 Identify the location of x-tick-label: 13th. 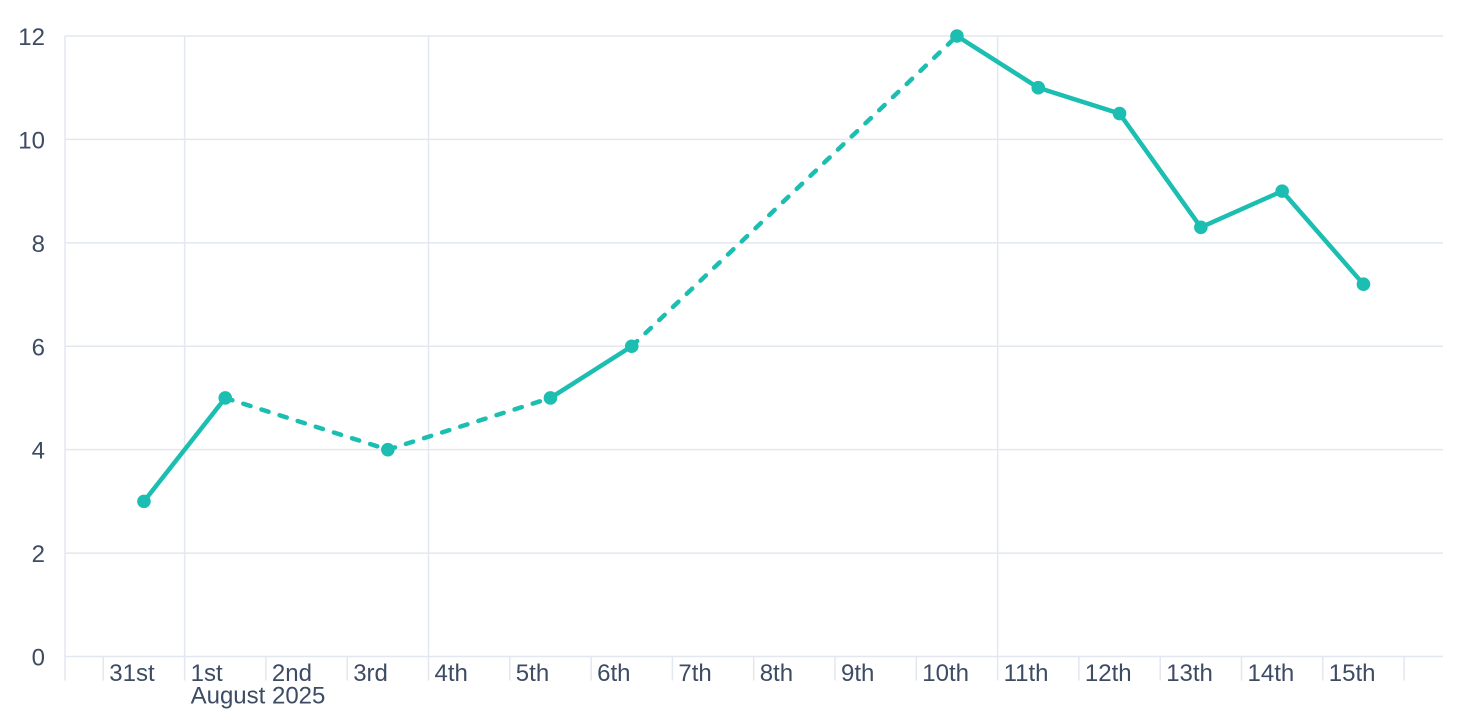
(1189, 673).